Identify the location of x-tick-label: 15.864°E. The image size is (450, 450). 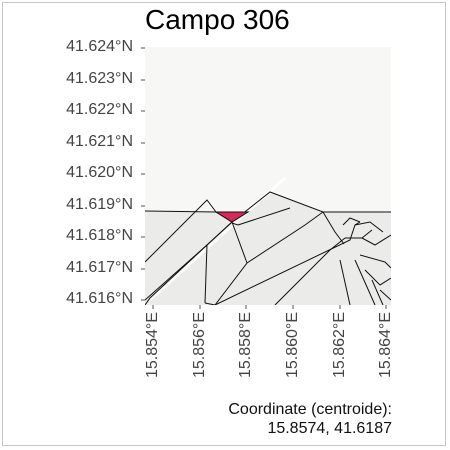
(385, 345).